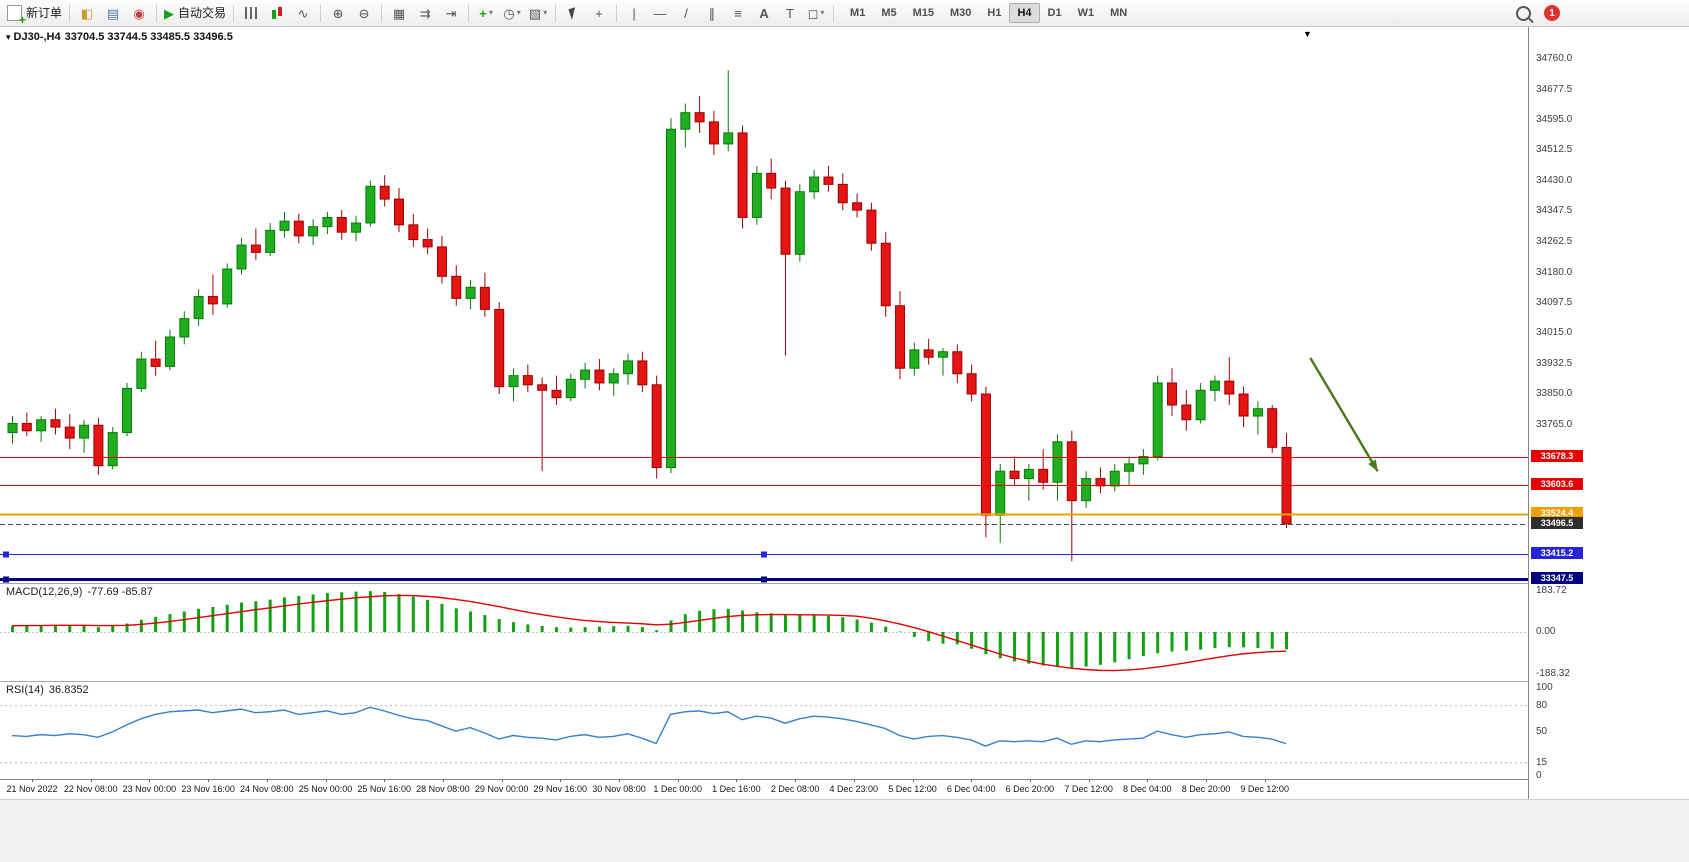  What do you see at coordinates (121, 37) in the screenshot?
I see `chart-ohlc-header: ▾ DJ30-,H4 33704.5 33744.5 33485.5 33496.5` at bounding box center [121, 37].